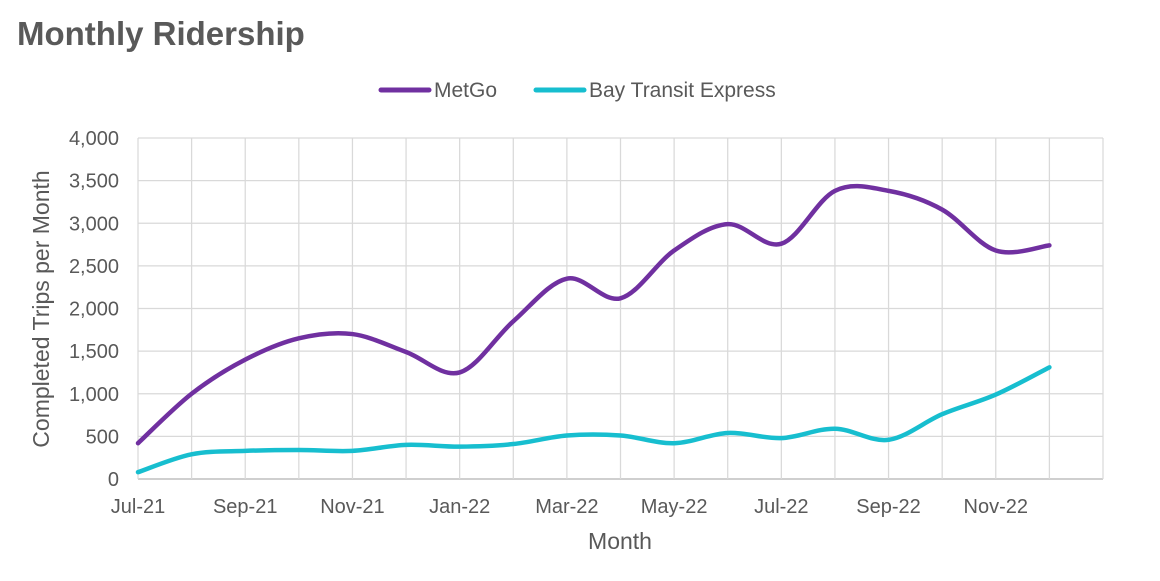 This screenshot has width=1160, height=581. I want to click on x-tick-label: Sep-22, so click(888, 507).